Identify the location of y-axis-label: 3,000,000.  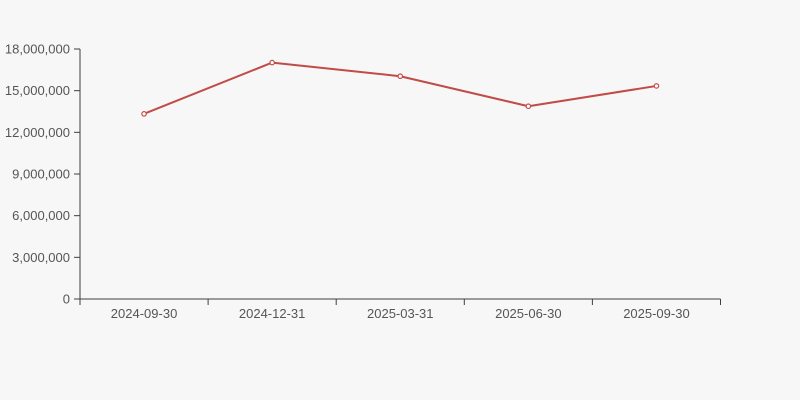
(41, 257).